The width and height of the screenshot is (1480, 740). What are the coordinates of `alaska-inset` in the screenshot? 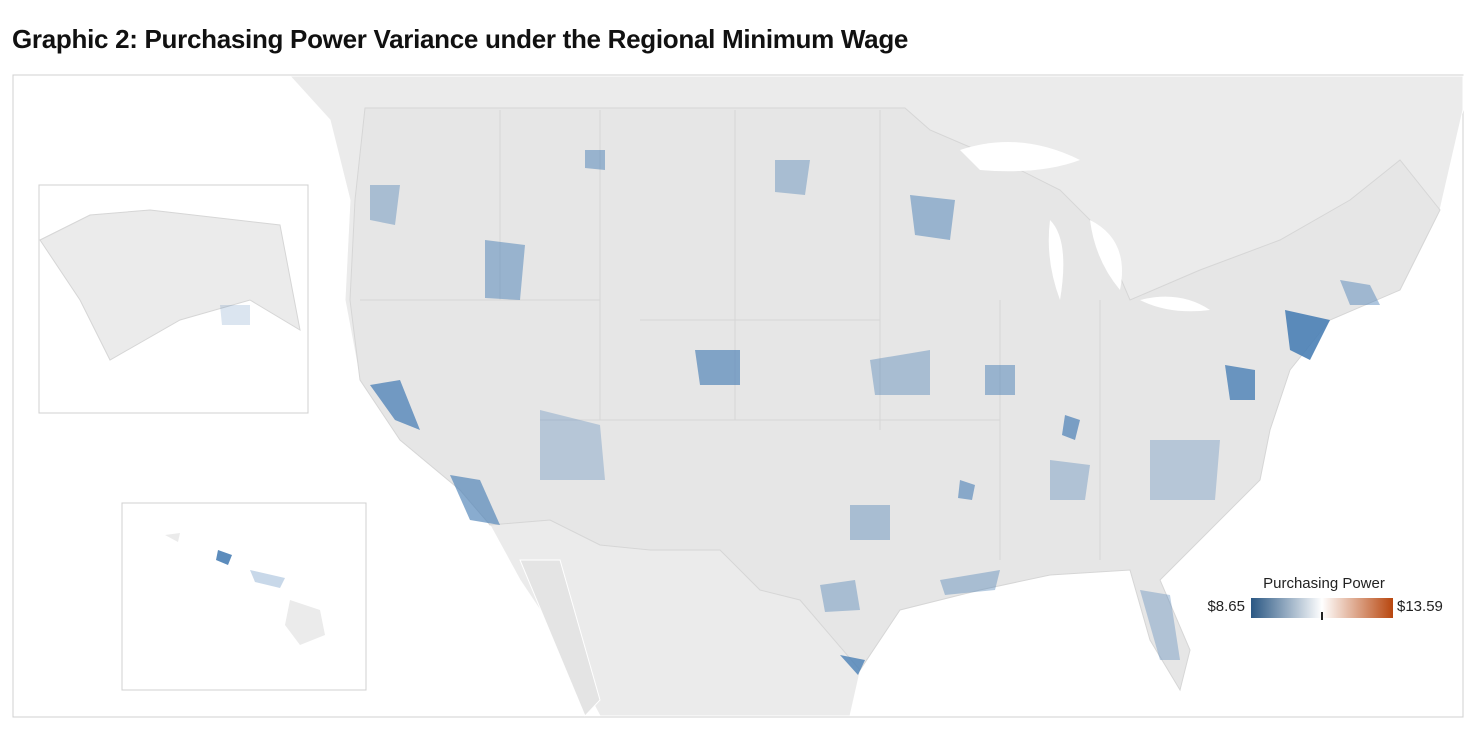 It's located at (173, 299).